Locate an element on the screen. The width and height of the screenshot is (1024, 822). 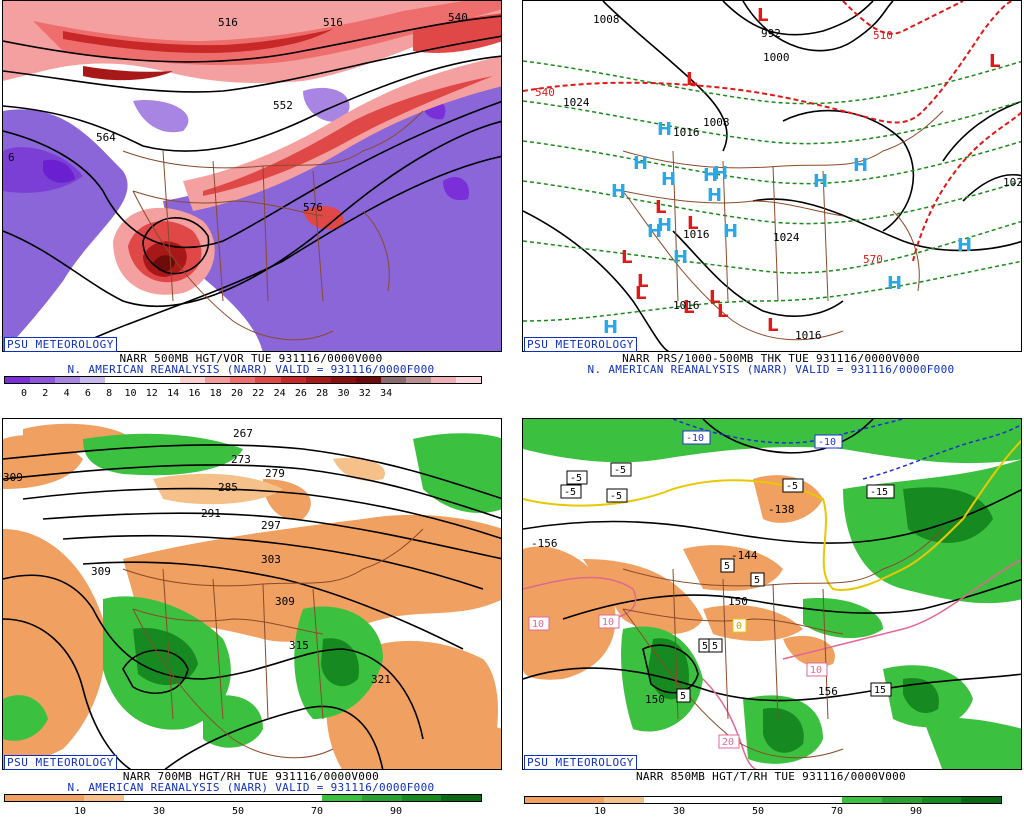
colorbar-tick-label: 2 is located at coordinates (45, 393).